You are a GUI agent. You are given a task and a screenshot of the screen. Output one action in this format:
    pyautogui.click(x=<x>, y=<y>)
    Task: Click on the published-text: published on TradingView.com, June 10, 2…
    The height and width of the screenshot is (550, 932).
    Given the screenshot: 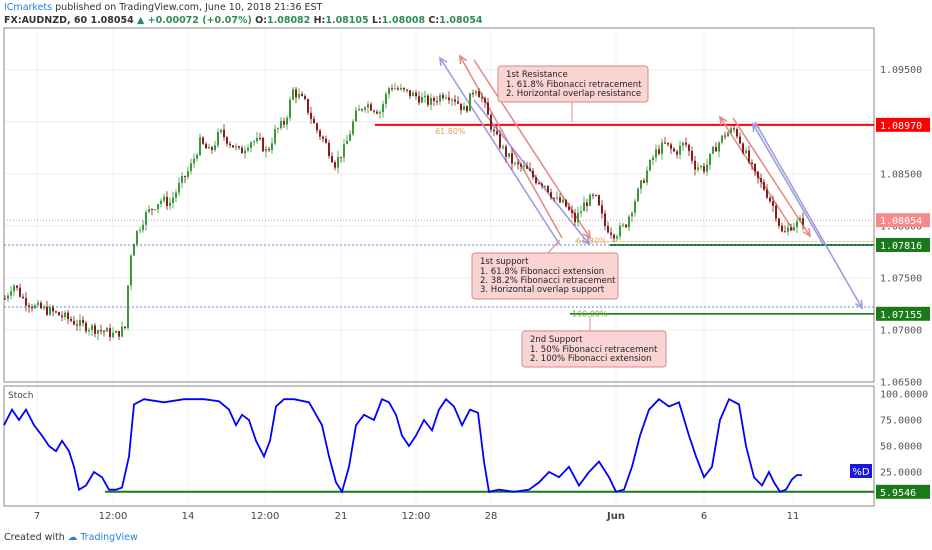 What is the action you would take?
    pyautogui.click(x=189, y=7)
    